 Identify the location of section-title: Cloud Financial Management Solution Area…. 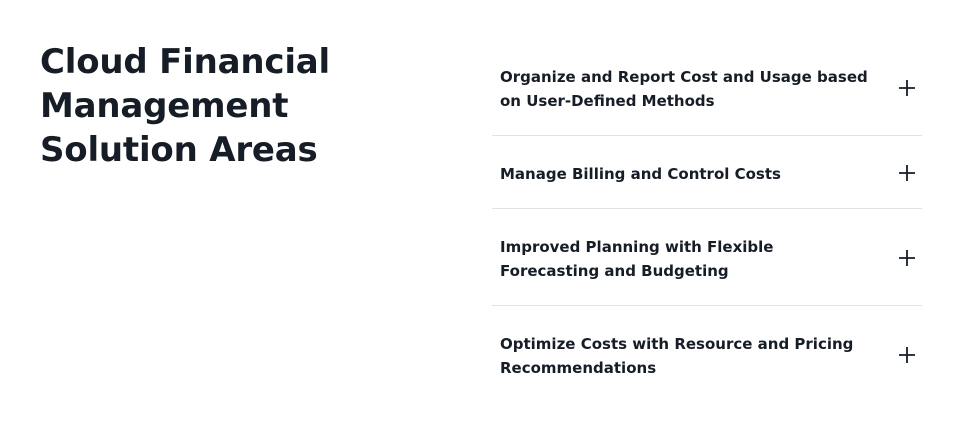
(185, 106).